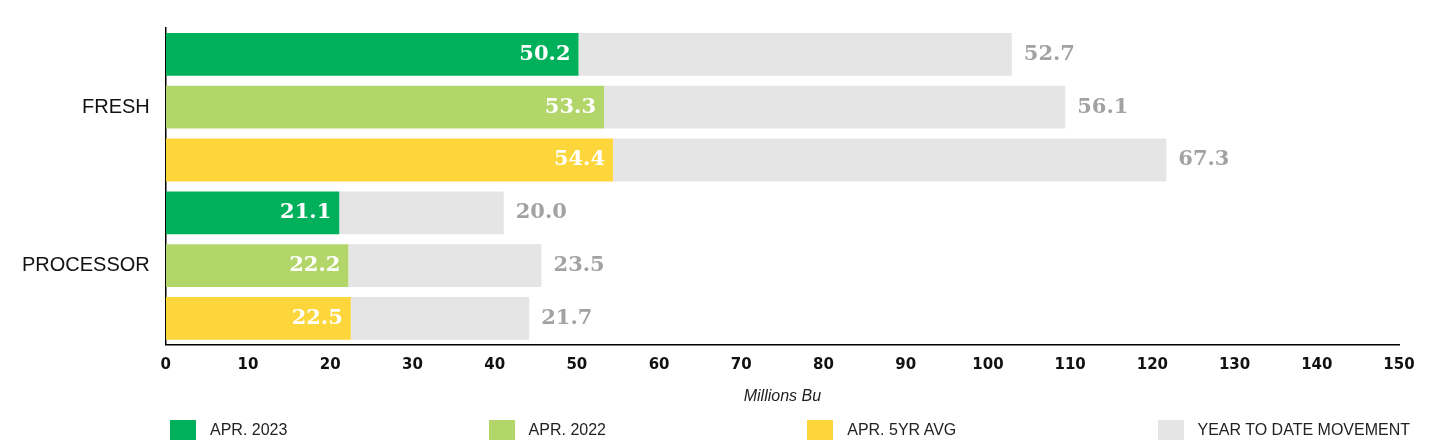 The image size is (1431, 446). What do you see at coordinates (567, 316) in the screenshot?
I see `data-label: 21.7` at bounding box center [567, 316].